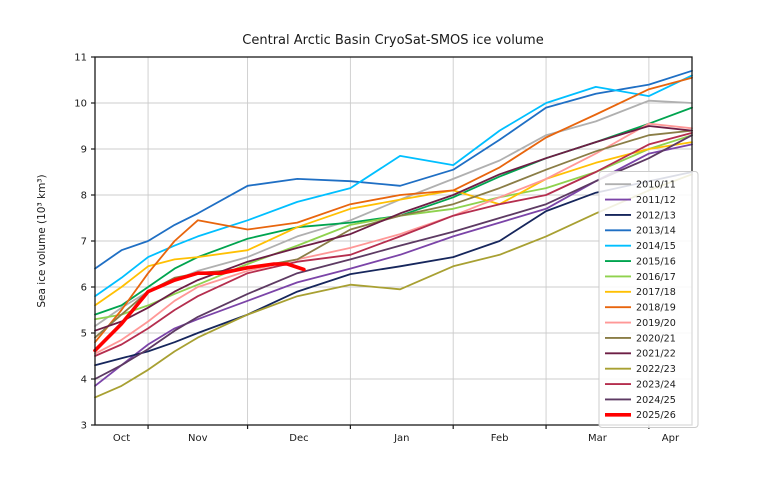  Describe the element at coordinates (656, 292) in the screenshot. I see `legend-label: 2017/18` at that location.